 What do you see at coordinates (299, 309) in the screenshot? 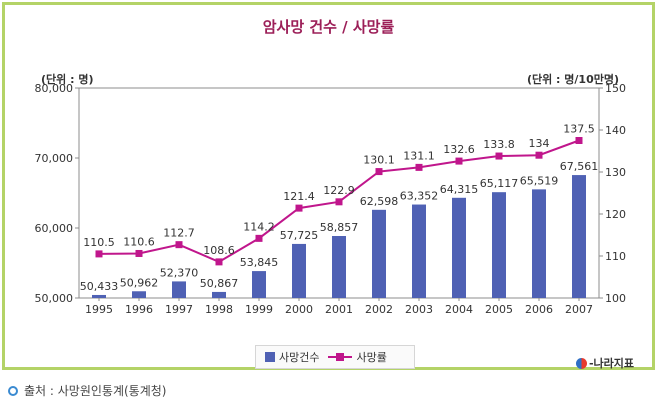
I see `x-axis-tick-label: 2000` at bounding box center [299, 309].